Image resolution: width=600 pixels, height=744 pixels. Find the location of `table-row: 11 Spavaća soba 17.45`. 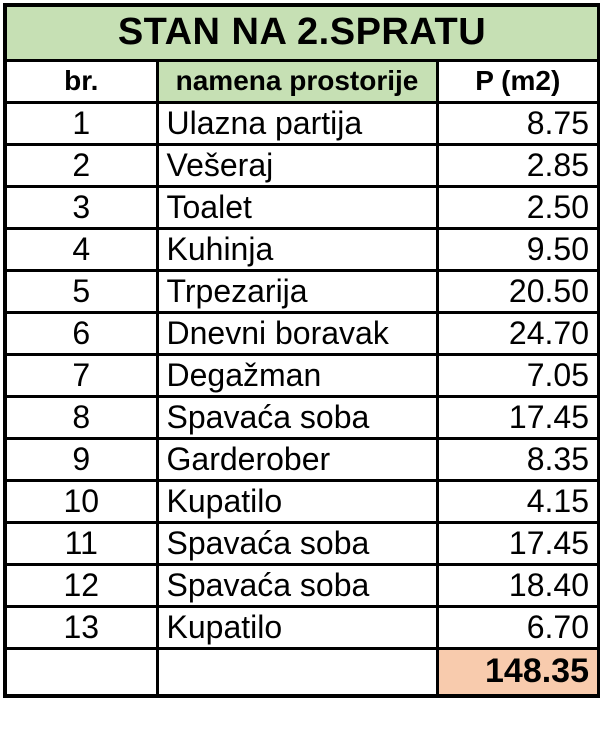

table-row: 11 Spavaća soba 17.45 is located at coordinates (301, 543).